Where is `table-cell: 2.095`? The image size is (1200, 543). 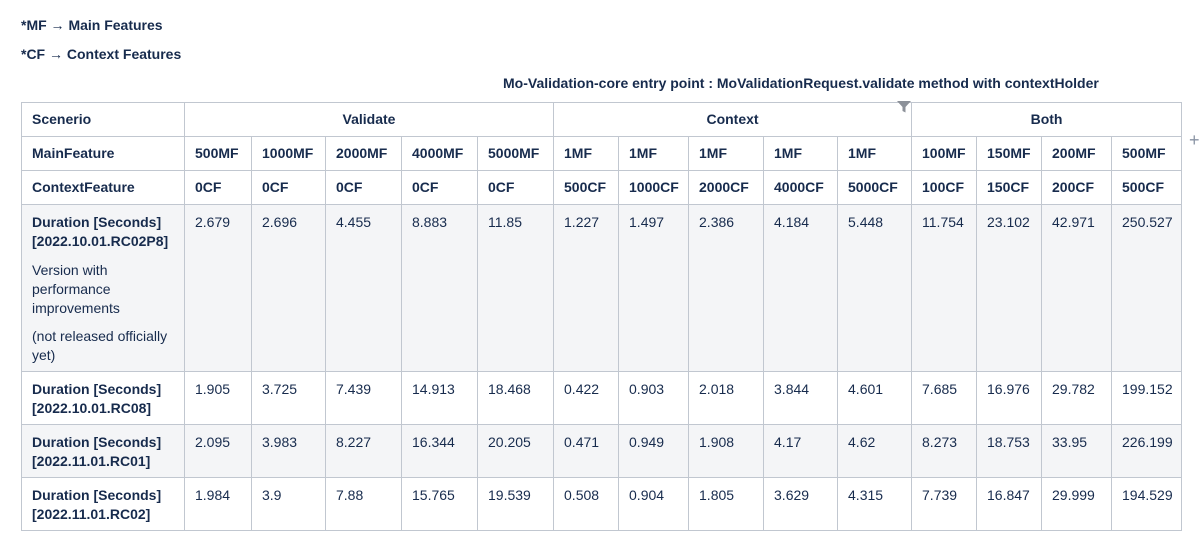
table-cell: 2.095 is located at coordinates (218, 451).